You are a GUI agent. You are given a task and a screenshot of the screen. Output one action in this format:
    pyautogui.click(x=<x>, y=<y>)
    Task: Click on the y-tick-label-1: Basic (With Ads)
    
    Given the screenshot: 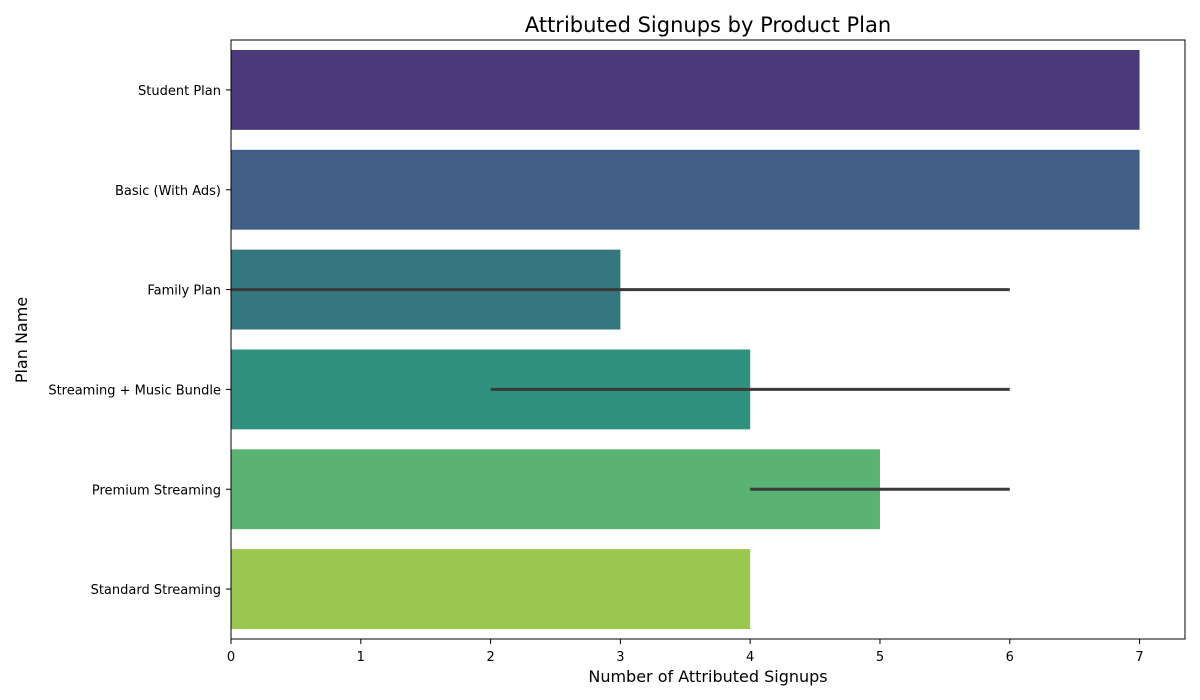 What is the action you would take?
    pyautogui.click(x=168, y=191)
    